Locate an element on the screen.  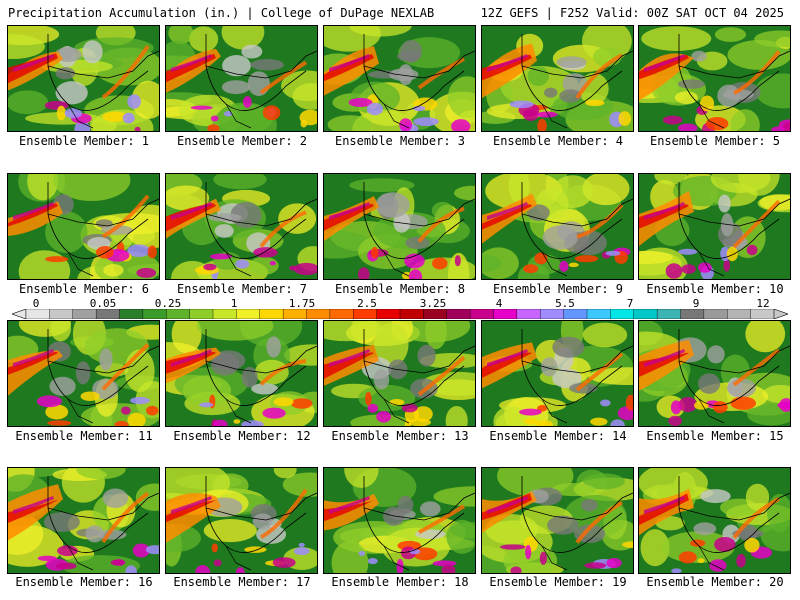
colorbar-tick-label: 1 is located at coordinates (234, 303).